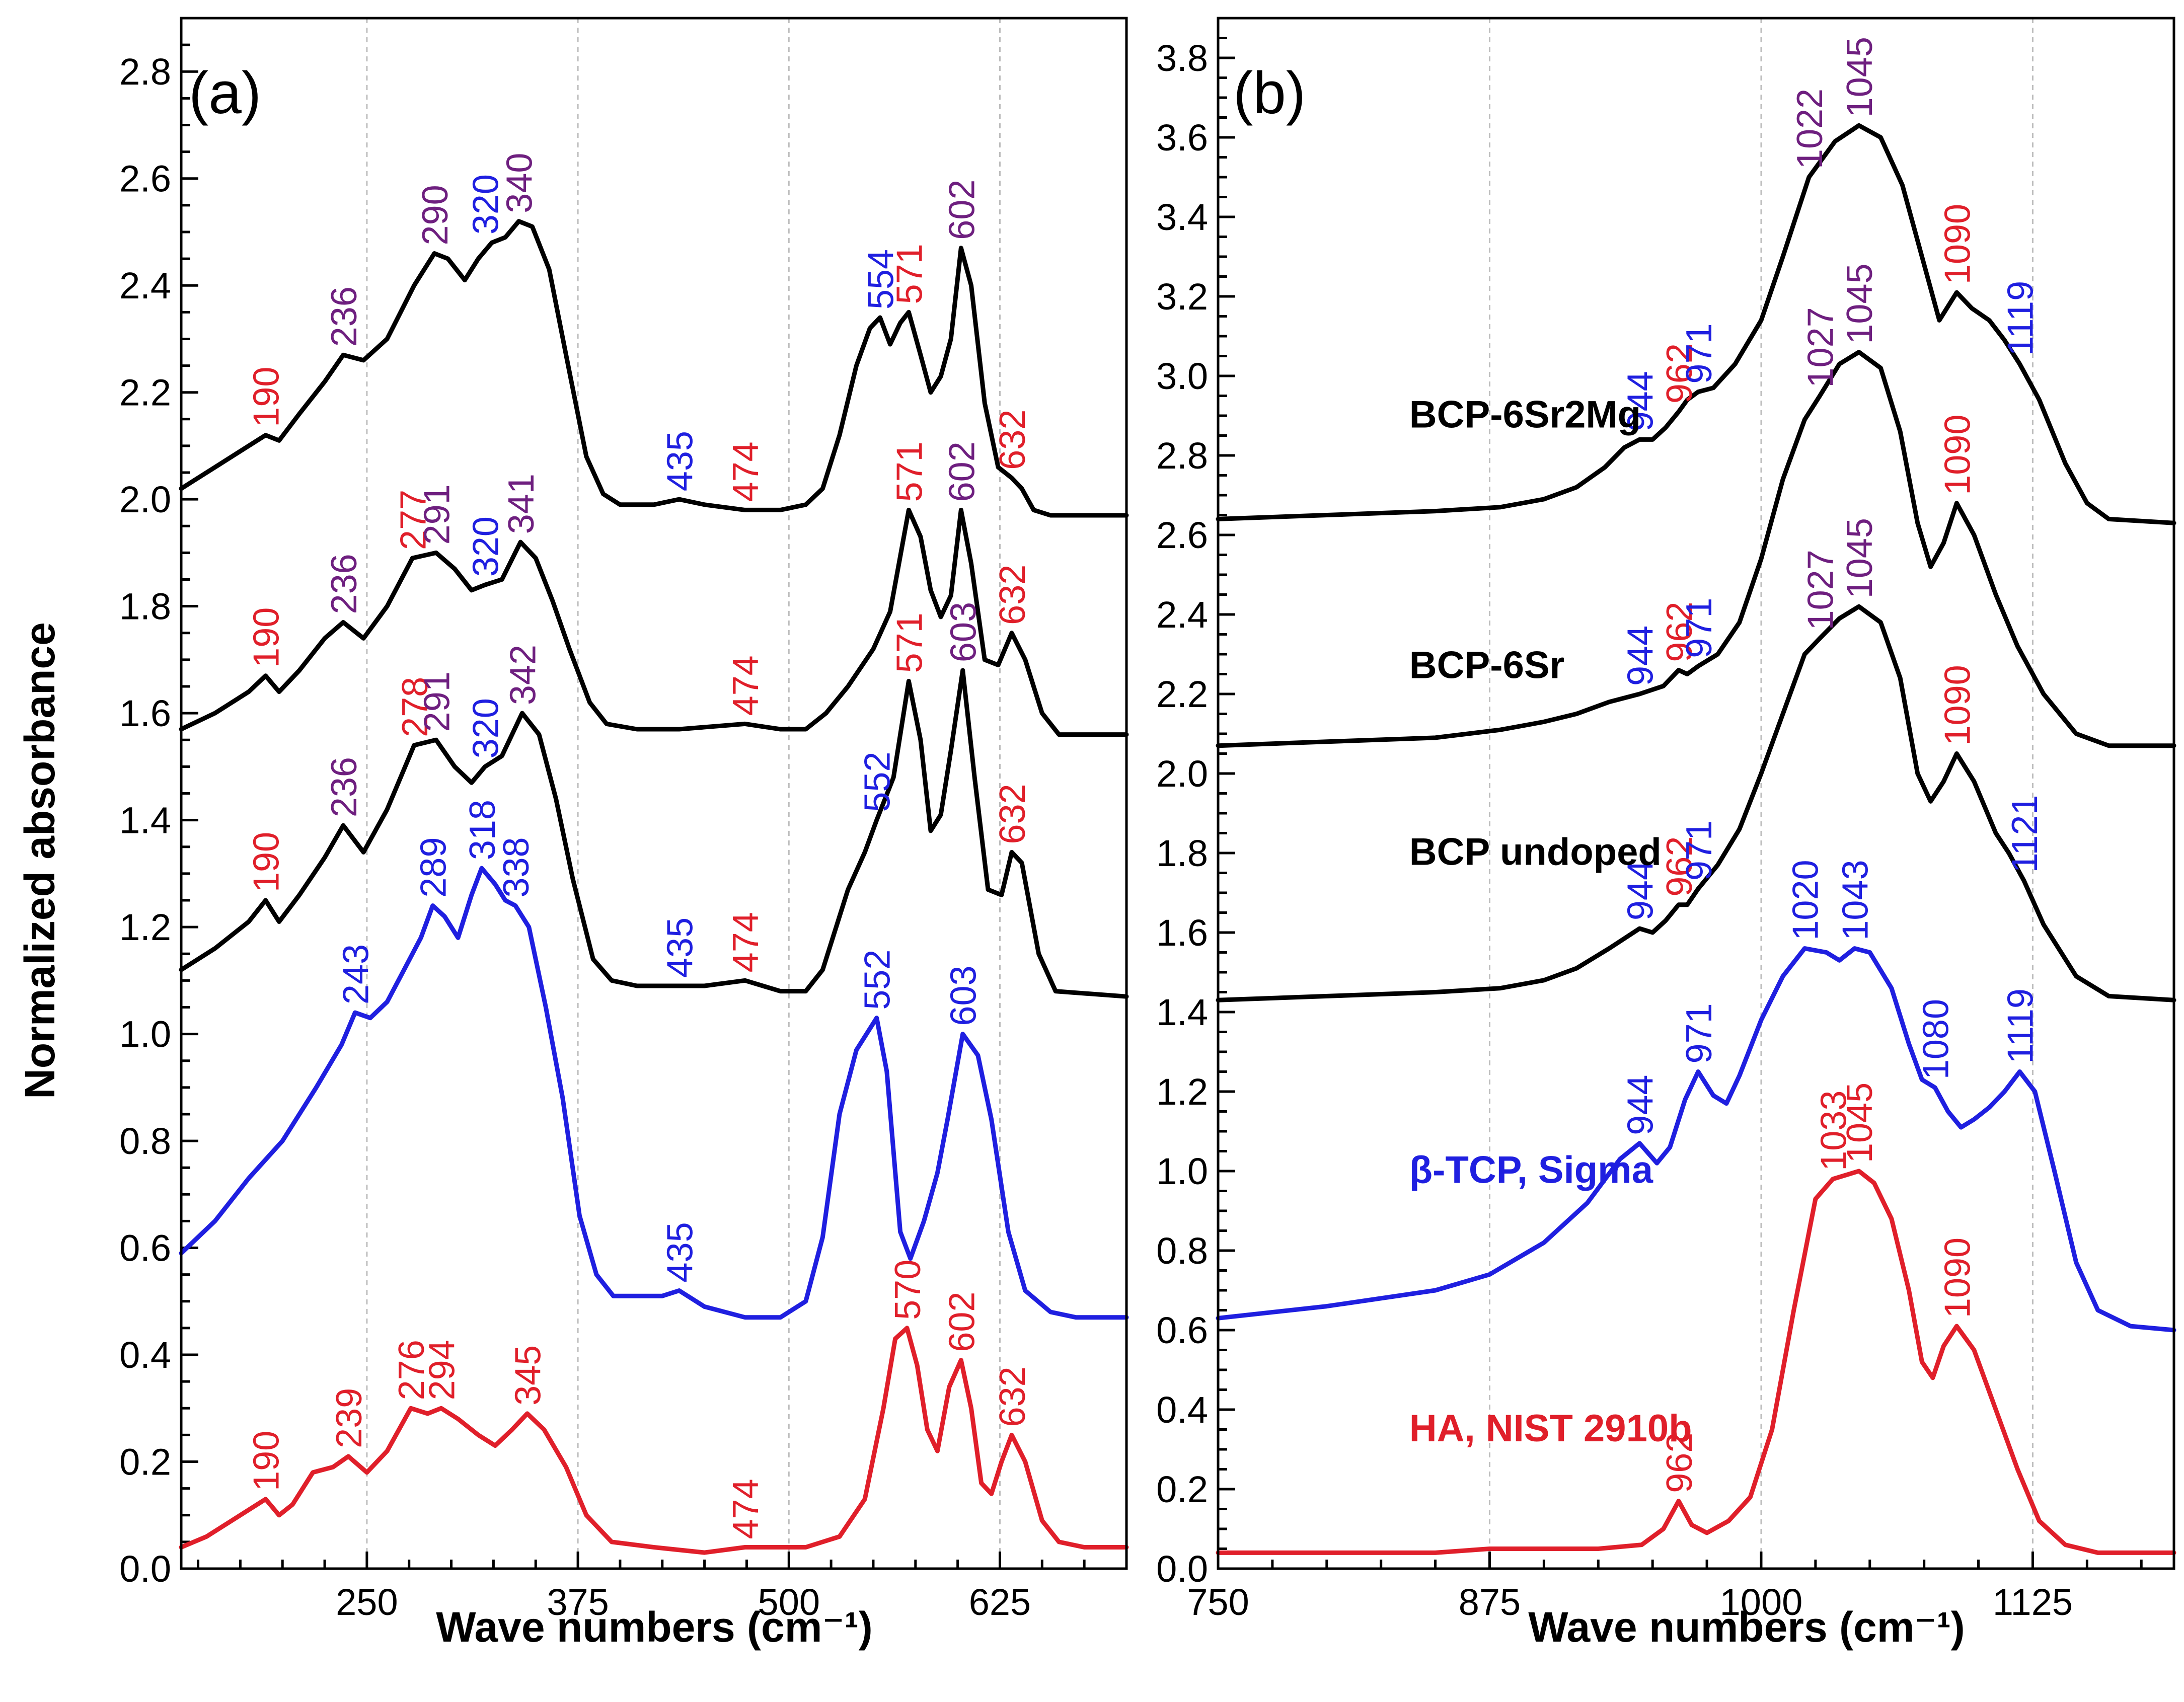  I want to click on panel-a-peak-label-338: 338, so click(516, 867).